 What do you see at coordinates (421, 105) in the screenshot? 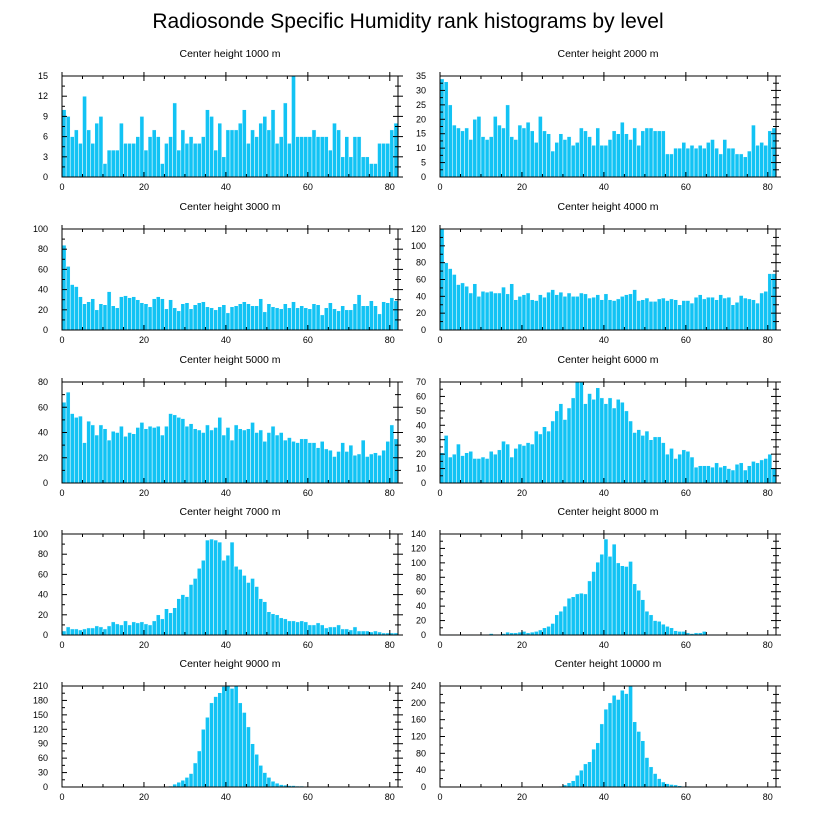
I see `y-tick-label: 25` at bounding box center [421, 105].